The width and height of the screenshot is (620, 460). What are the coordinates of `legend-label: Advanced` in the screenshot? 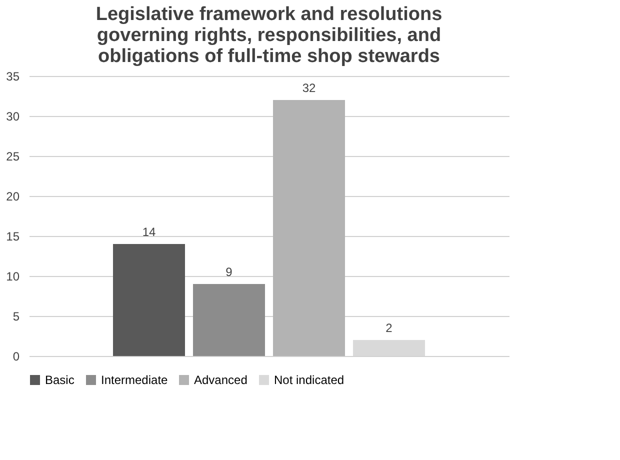 It's located at (221, 380).